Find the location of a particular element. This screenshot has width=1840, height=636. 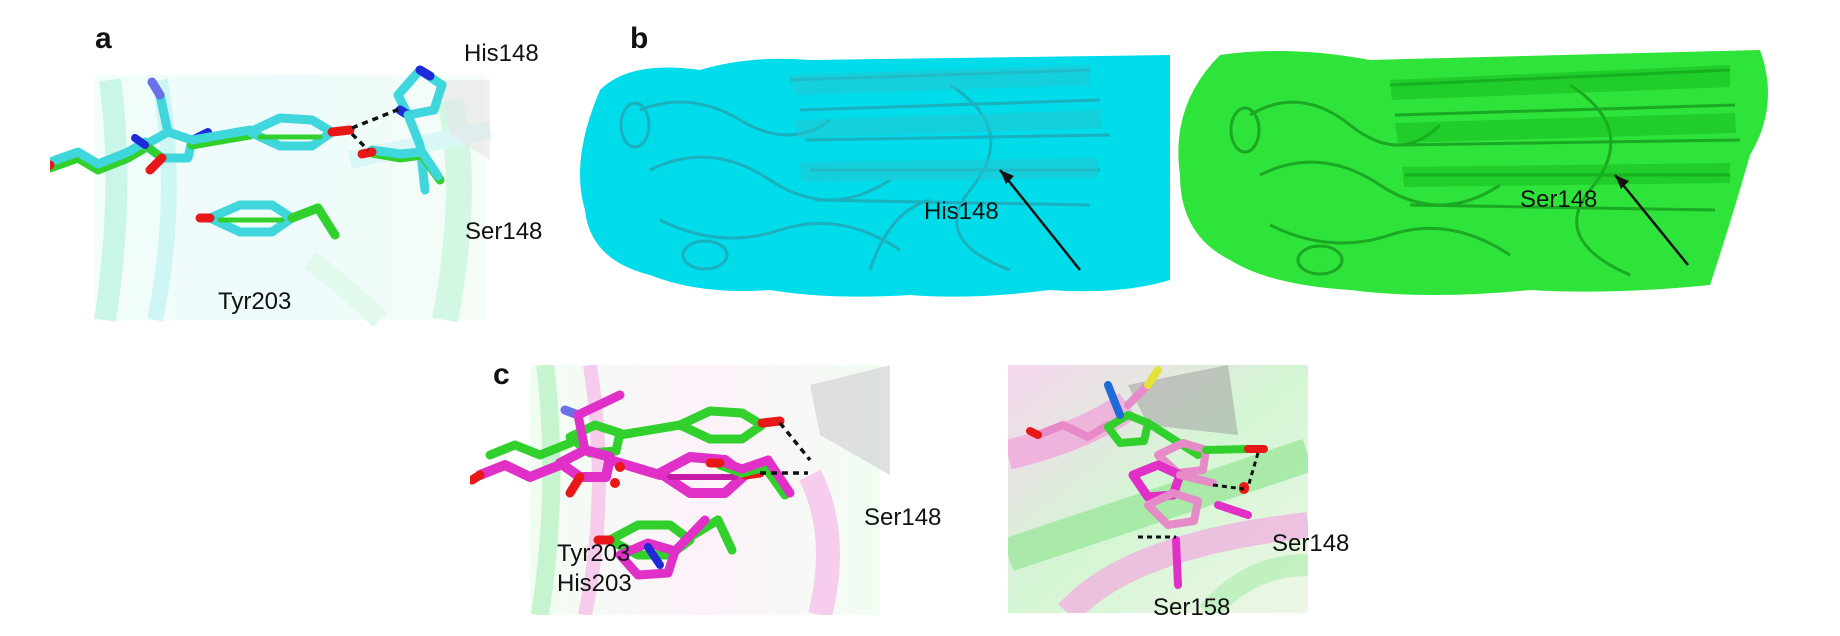

panel-letter-b: b is located at coordinates (639, 38).